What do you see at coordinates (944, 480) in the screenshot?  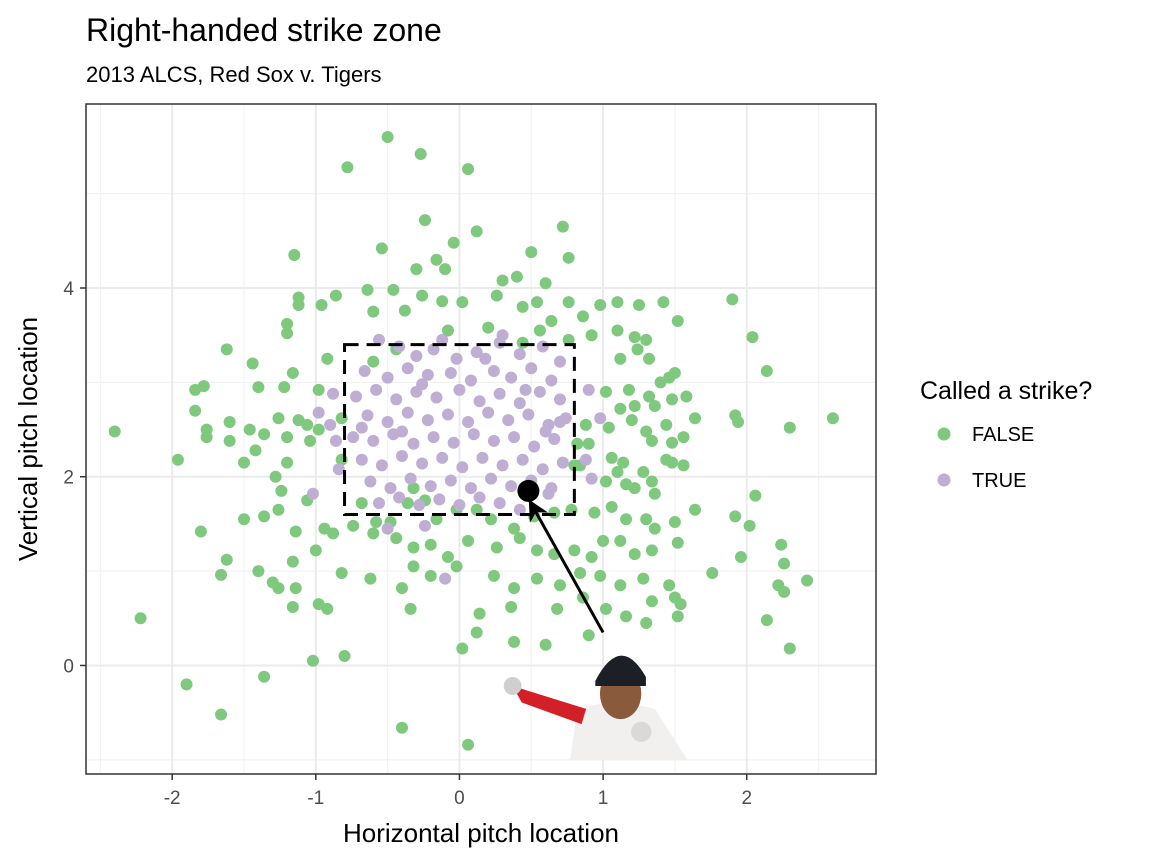 I see `legend-key-true` at bounding box center [944, 480].